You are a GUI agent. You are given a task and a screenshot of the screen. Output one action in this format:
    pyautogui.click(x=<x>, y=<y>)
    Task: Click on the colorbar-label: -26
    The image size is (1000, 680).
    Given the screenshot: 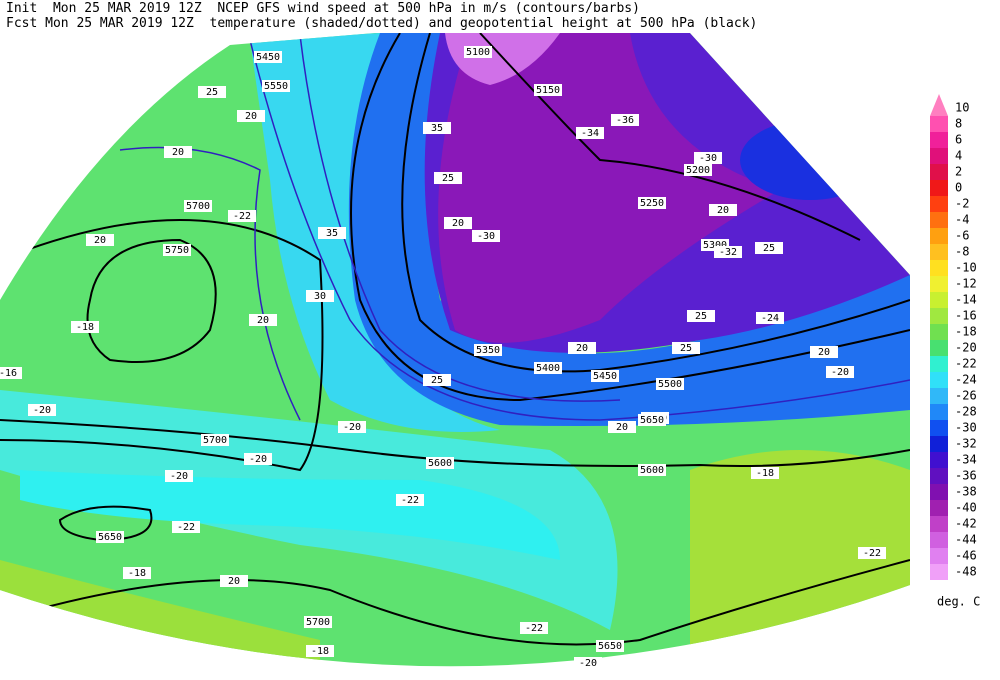 What is the action you would take?
    pyautogui.click(x=966, y=396)
    